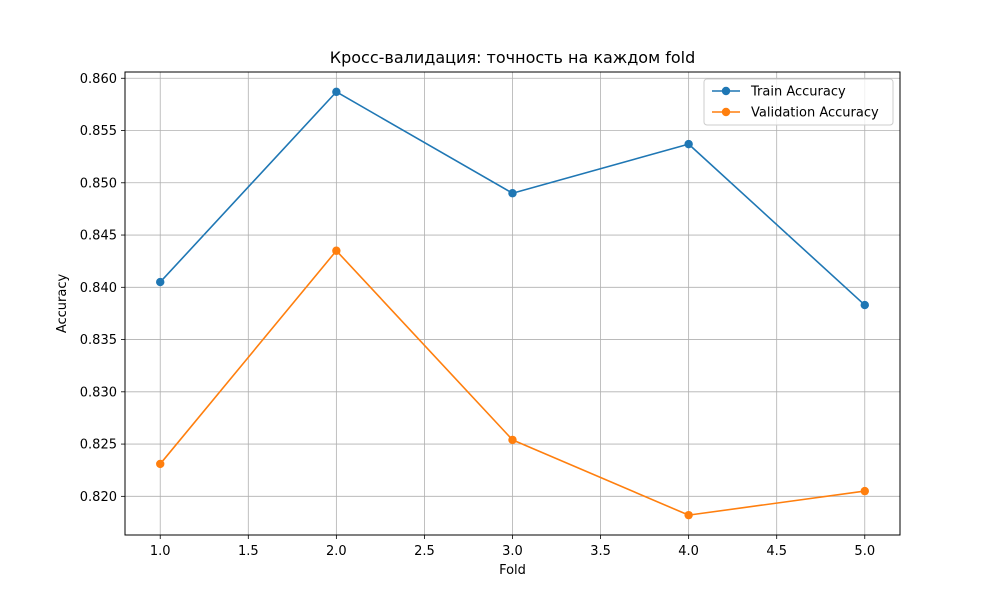 This screenshot has height=600, width=1000. I want to click on y-tick-label: 0.860, so click(98, 79).